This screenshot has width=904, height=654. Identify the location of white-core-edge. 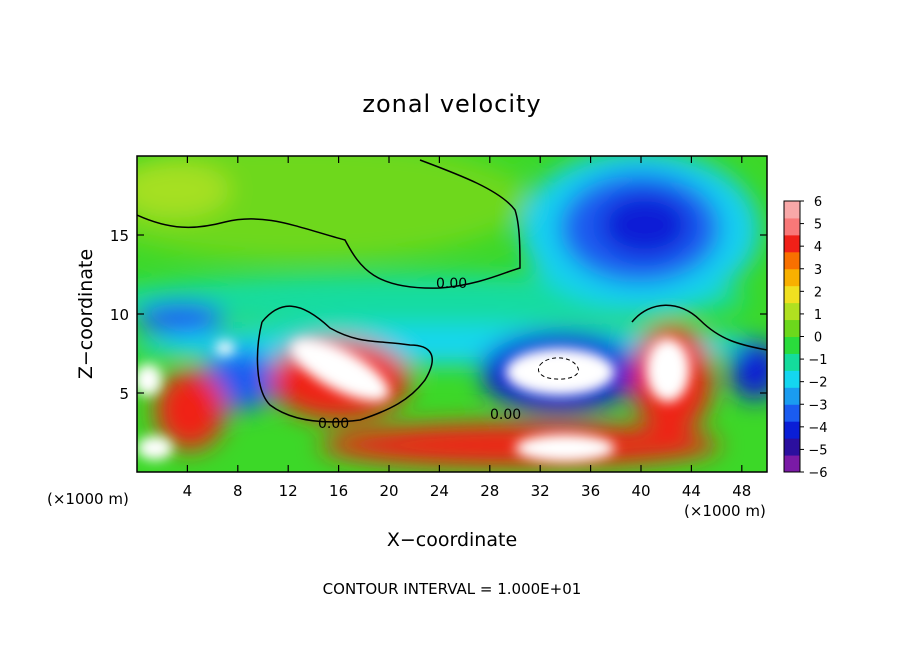
(149, 380).